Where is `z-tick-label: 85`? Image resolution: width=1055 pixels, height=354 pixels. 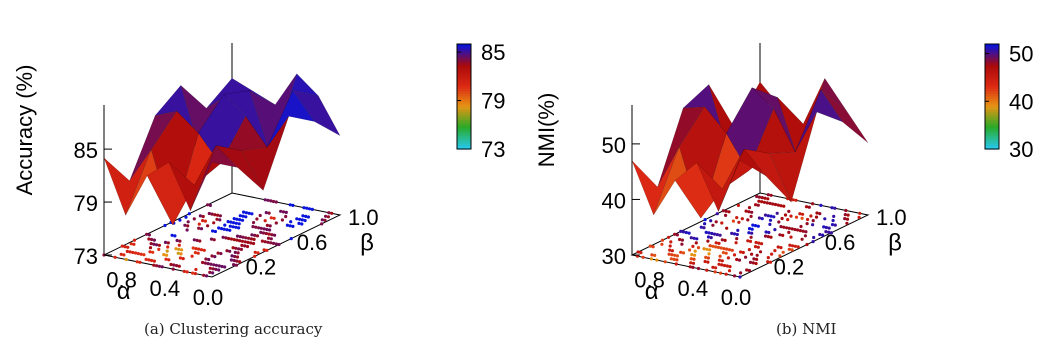 z-tick-label: 85 is located at coordinates (86, 150).